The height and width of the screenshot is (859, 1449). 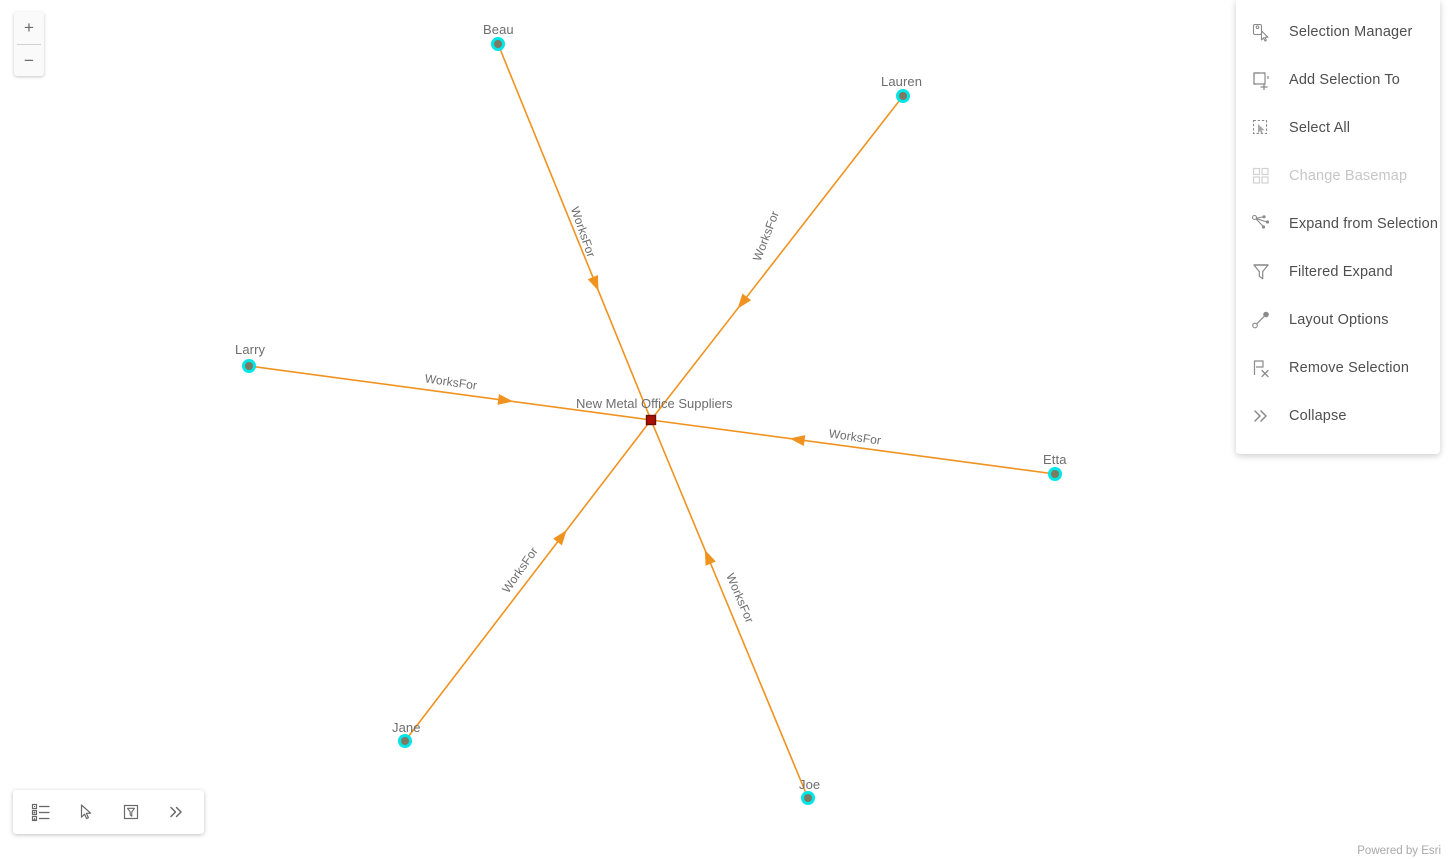 I want to click on minus-icon: −, so click(x=29, y=60).